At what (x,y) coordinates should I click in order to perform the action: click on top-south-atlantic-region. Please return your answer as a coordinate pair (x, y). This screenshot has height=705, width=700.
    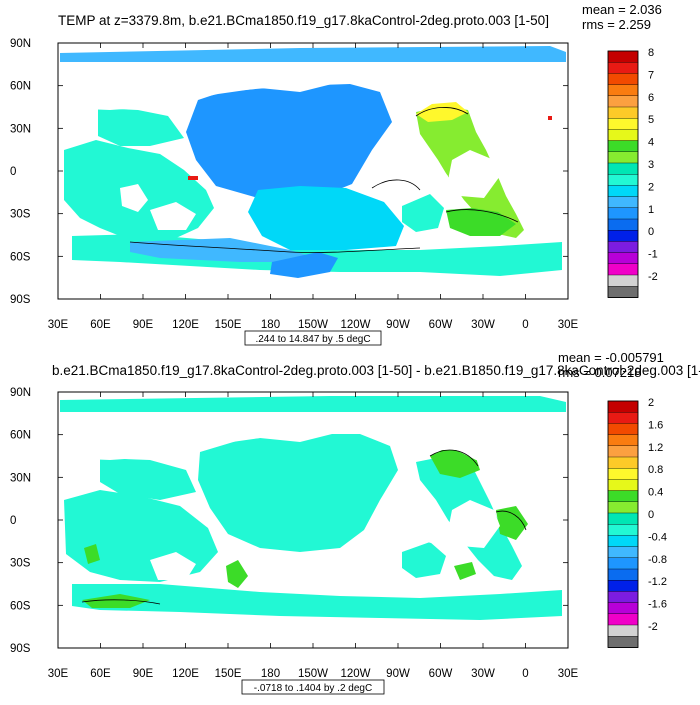
    Looking at the image, I should click on (481, 222).